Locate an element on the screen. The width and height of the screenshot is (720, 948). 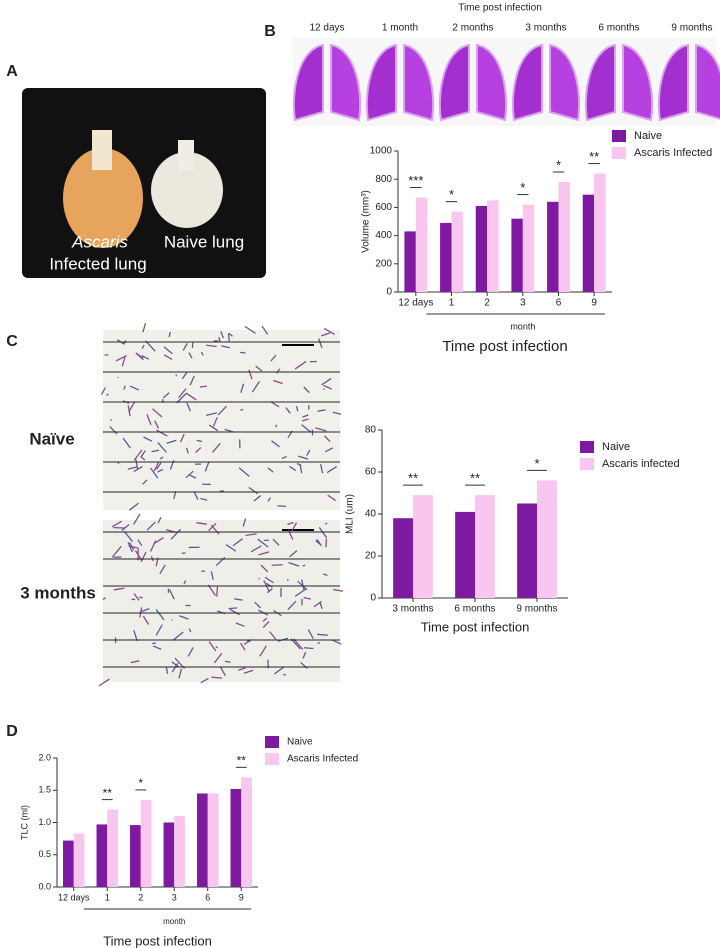
y-tick-label: 60 is located at coordinates (371, 472).